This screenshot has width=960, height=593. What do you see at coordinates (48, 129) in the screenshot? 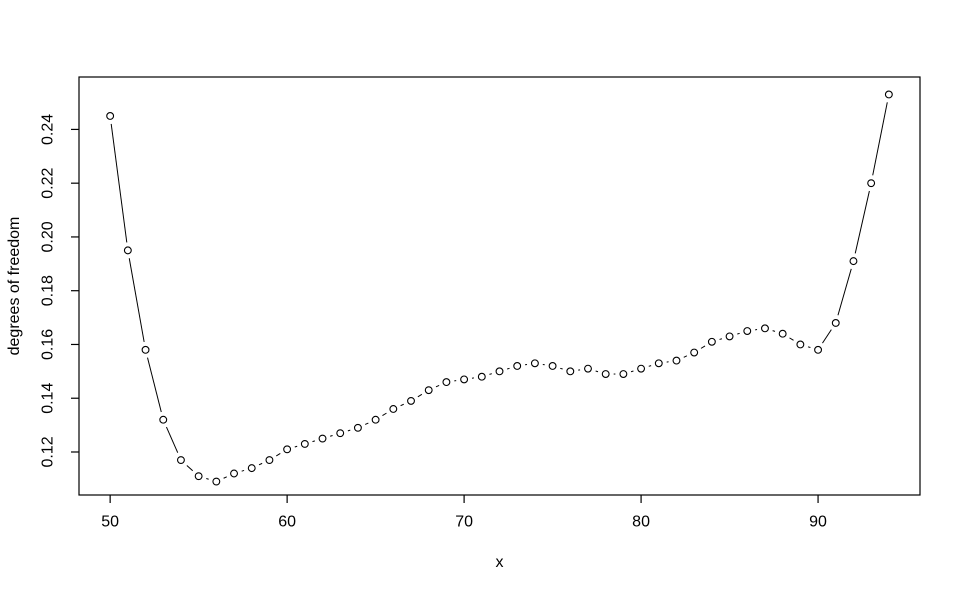
I see `y-tick-label: 0.24` at bounding box center [48, 129].